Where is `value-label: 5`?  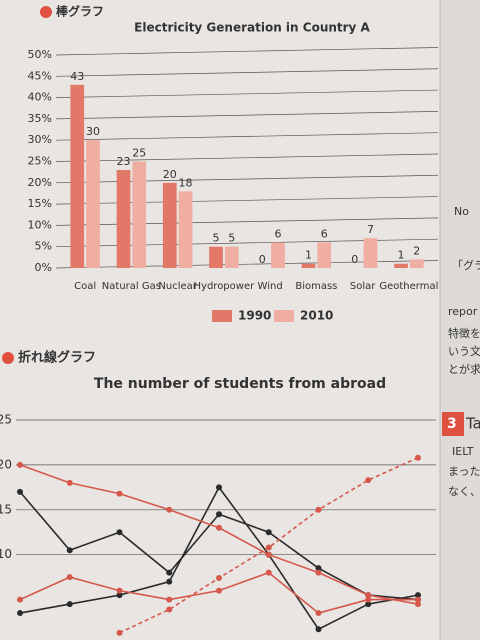
value-label: 5 is located at coordinates (216, 238).